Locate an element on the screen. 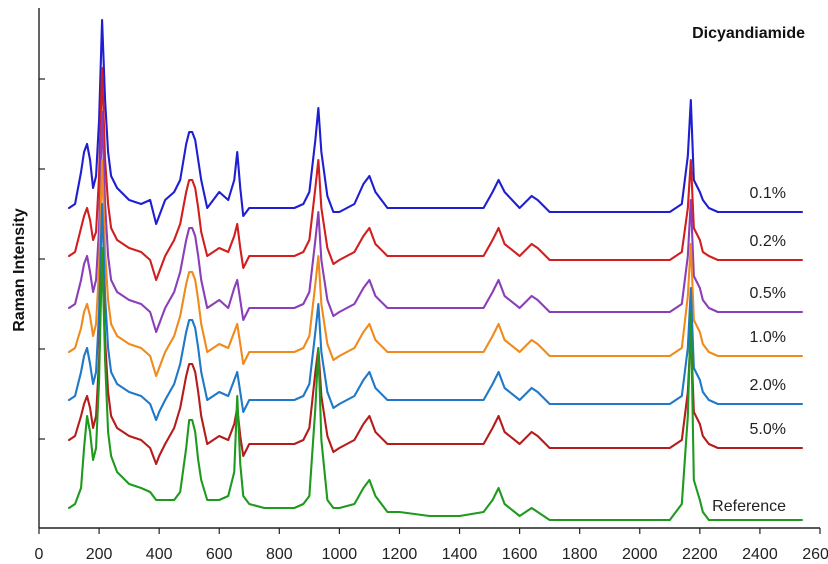 Image resolution: width=828 pixels, height=564 pixels. series-label-1-0-: 1.0% is located at coordinates (768, 337).